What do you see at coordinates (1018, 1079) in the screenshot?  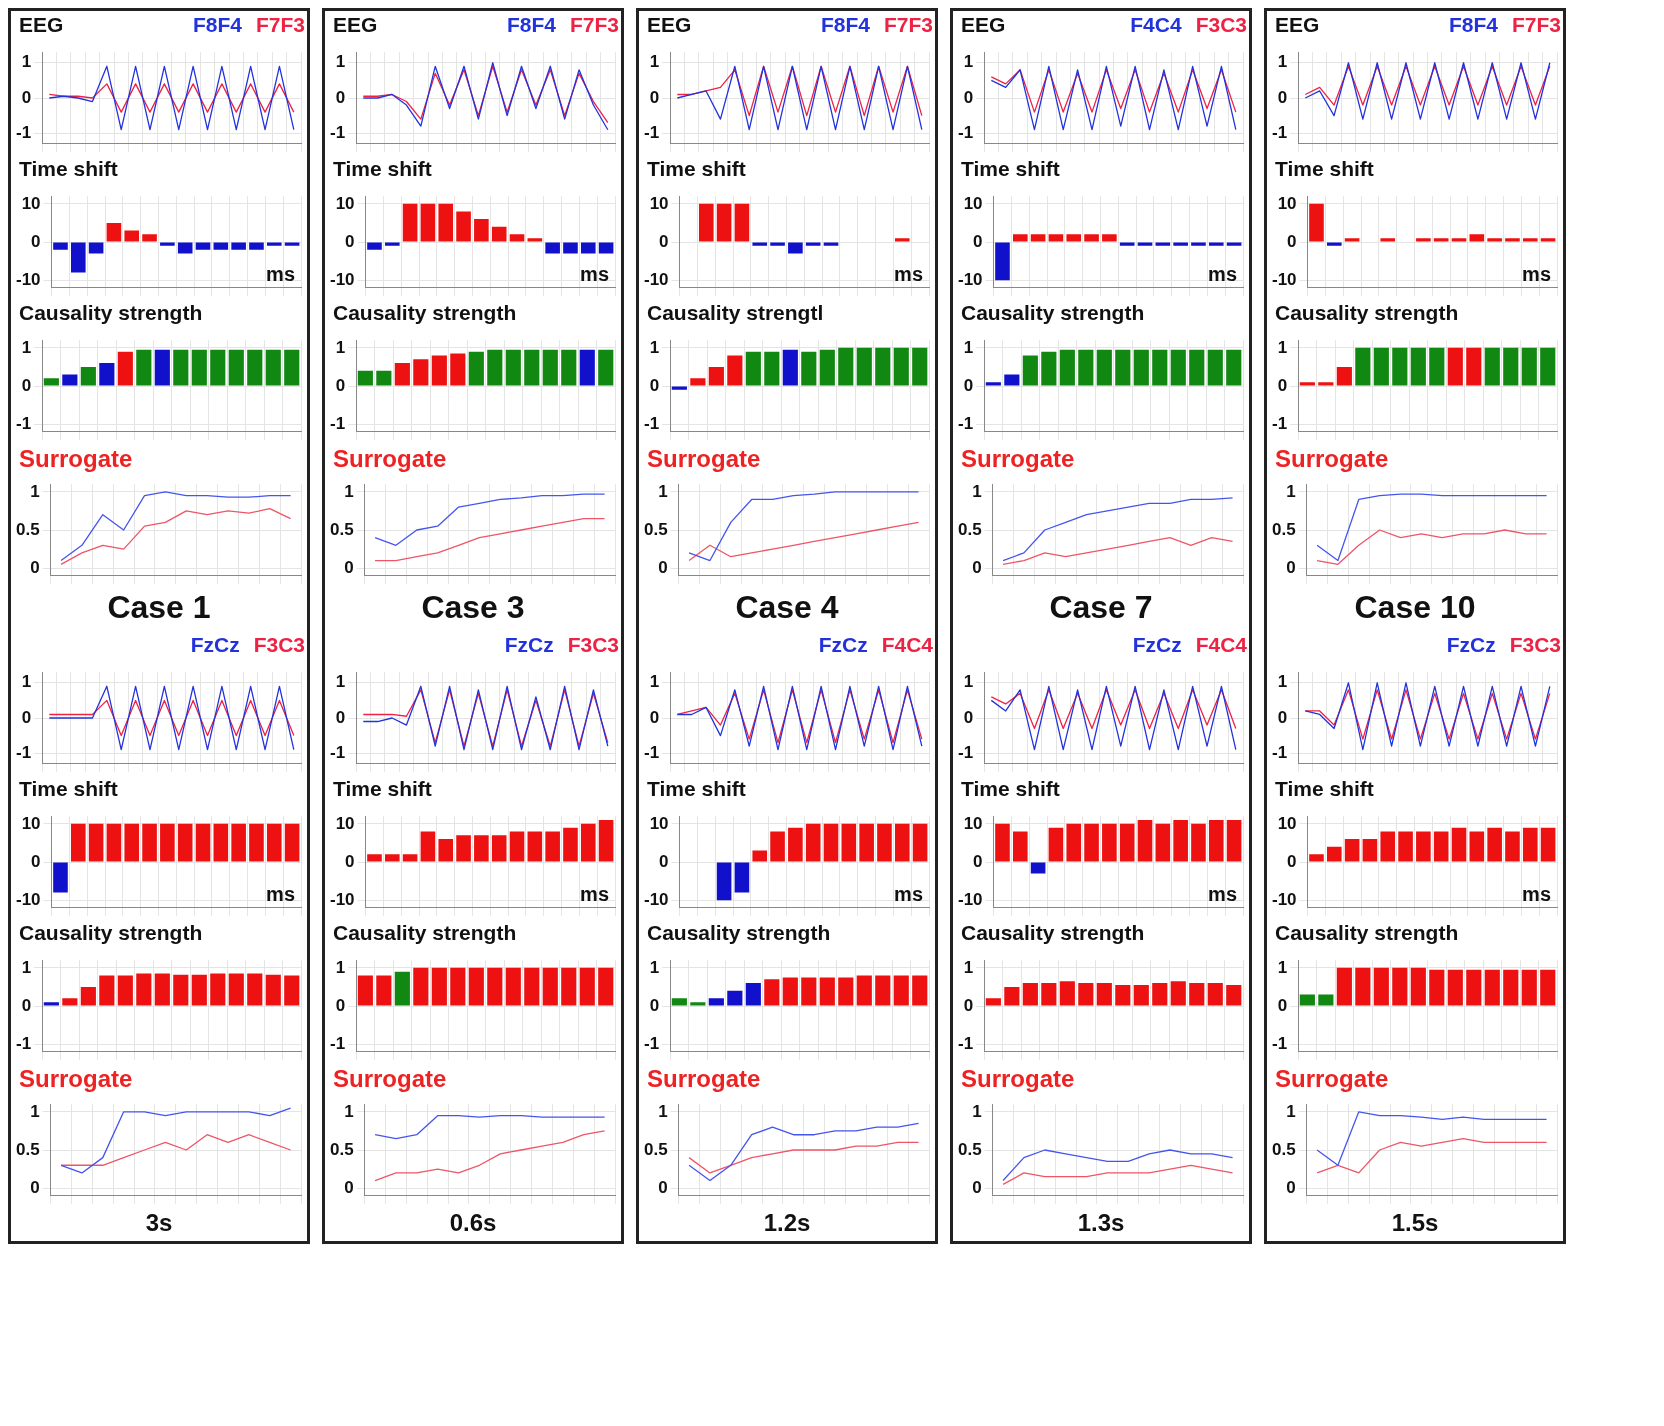 I see `chart-title: Surrogate` at bounding box center [1018, 1079].